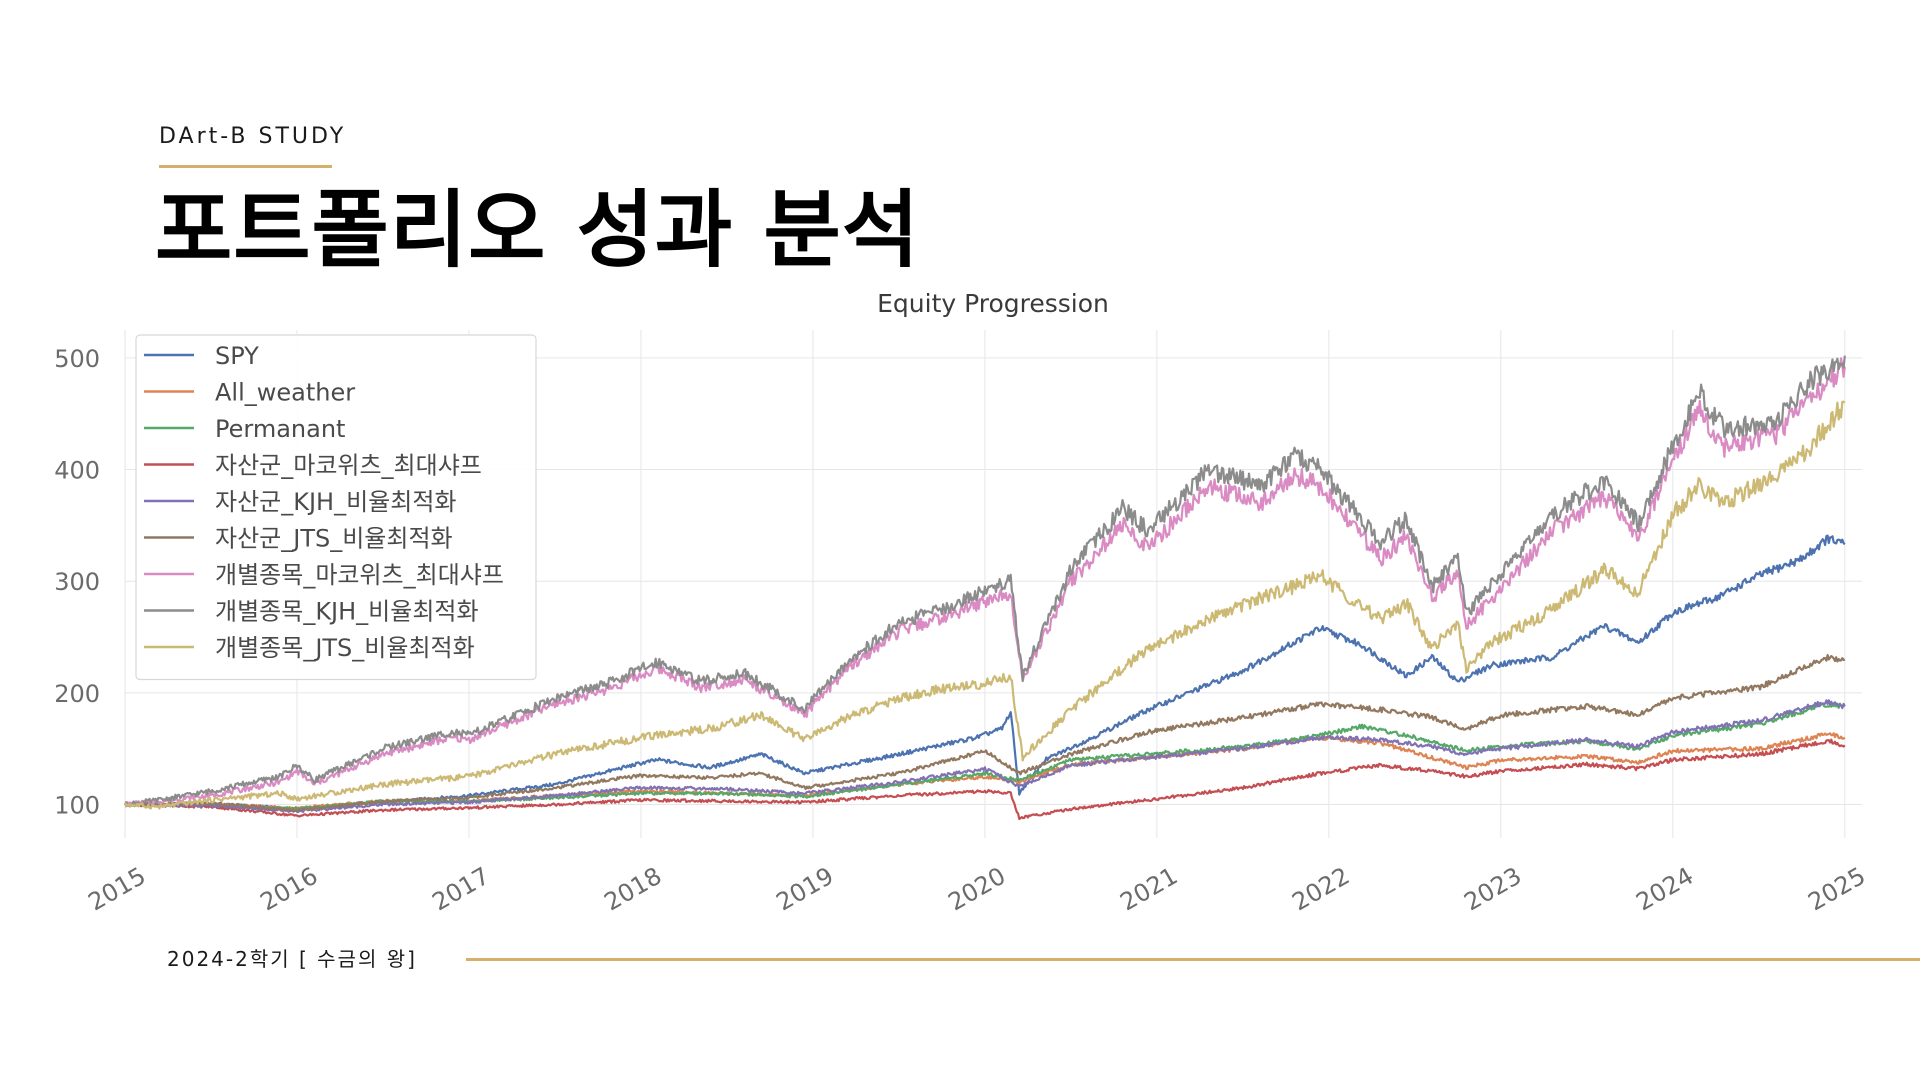 Image resolution: width=1920 pixels, height=1080 pixels. What do you see at coordinates (77, 694) in the screenshot?
I see `y-tick-label: 200` at bounding box center [77, 694].